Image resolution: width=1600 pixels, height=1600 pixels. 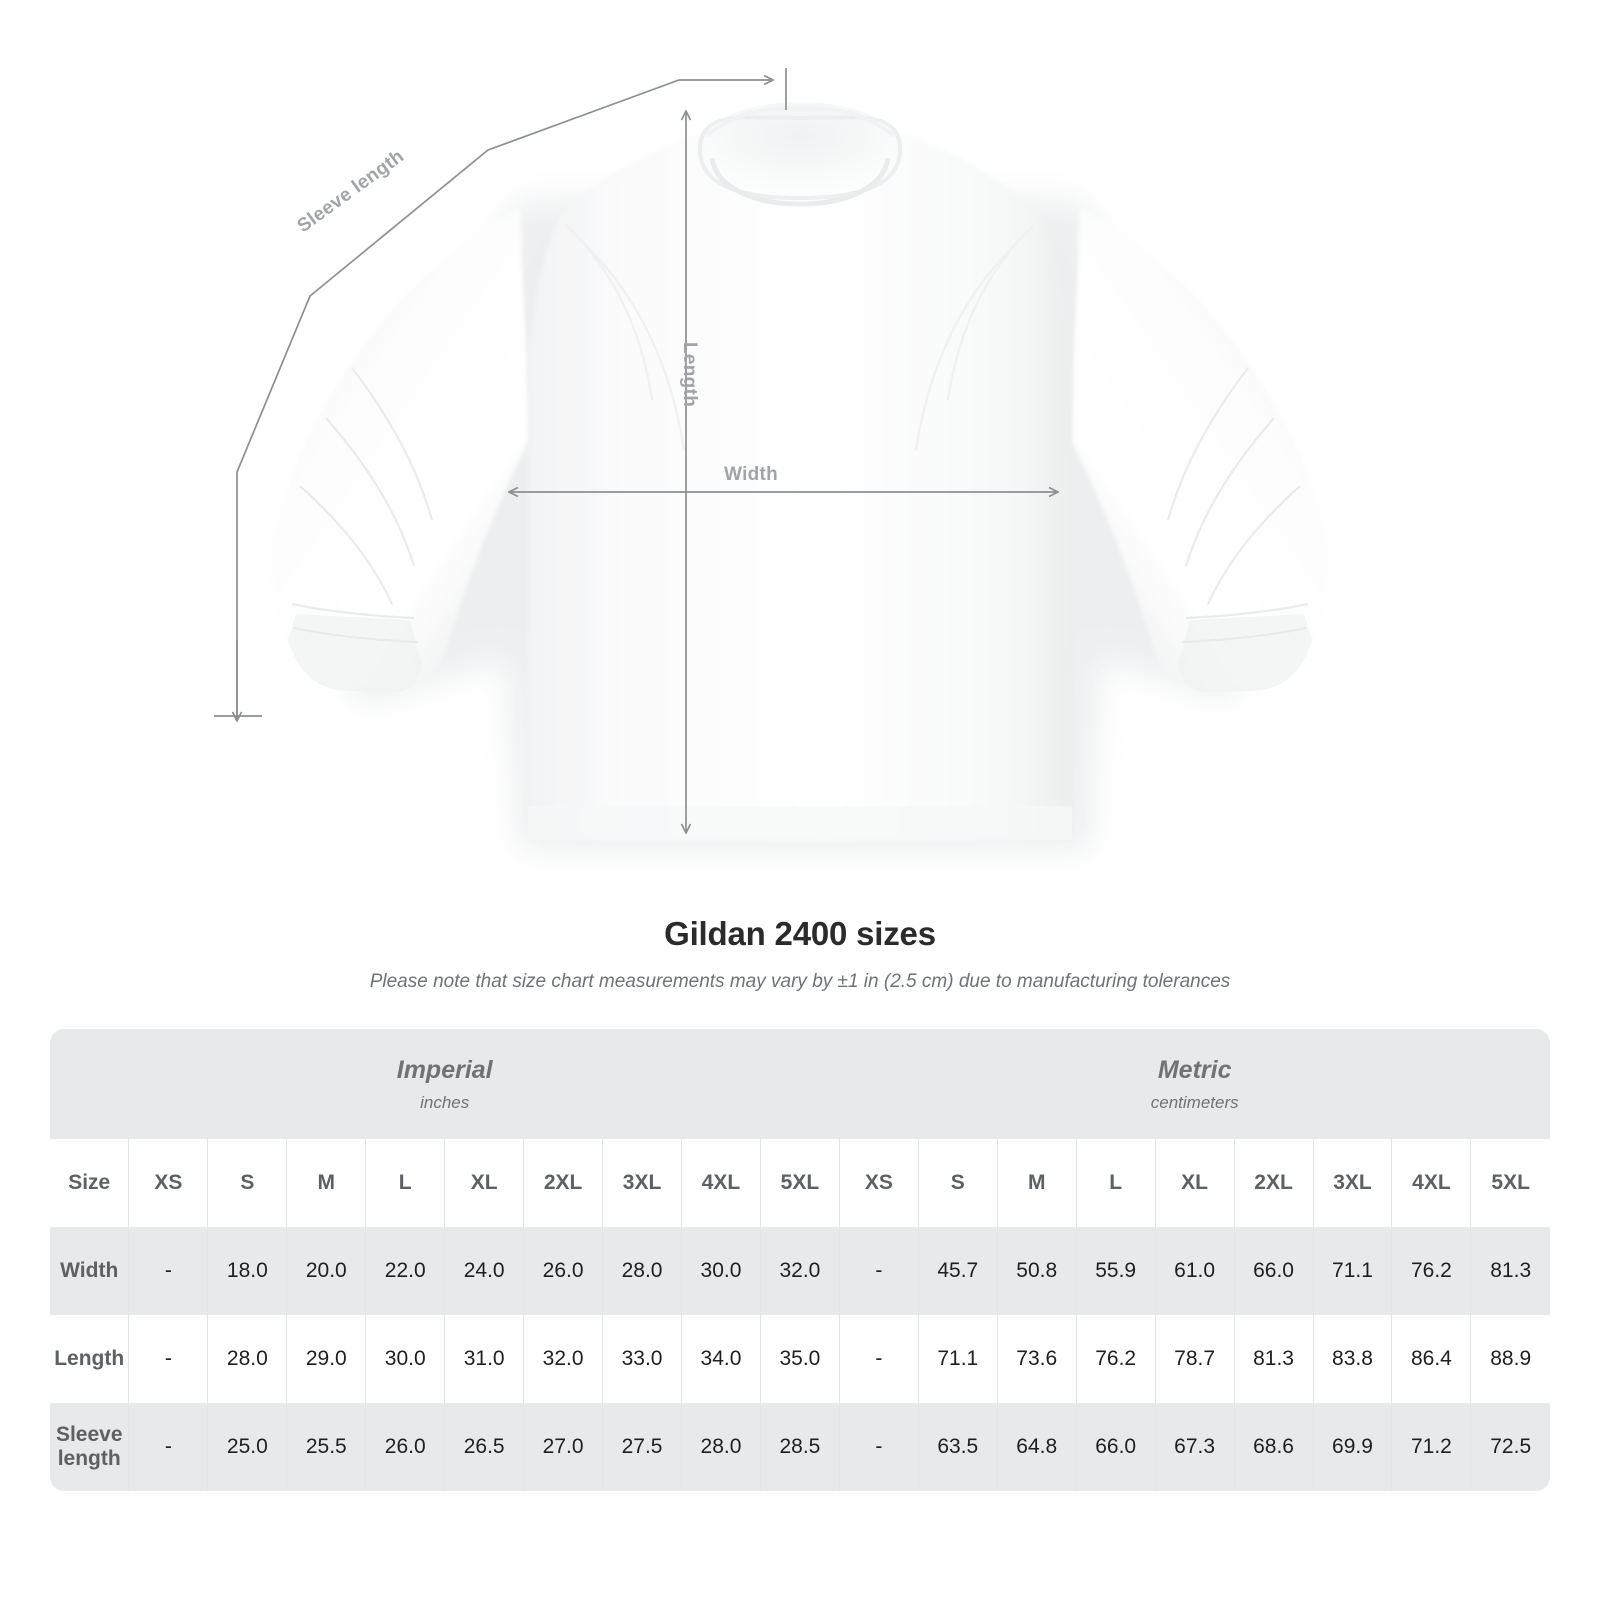 What do you see at coordinates (326, 1447) in the screenshot?
I see `cell-sleeve-length-imperial-m: 25.5` at bounding box center [326, 1447].